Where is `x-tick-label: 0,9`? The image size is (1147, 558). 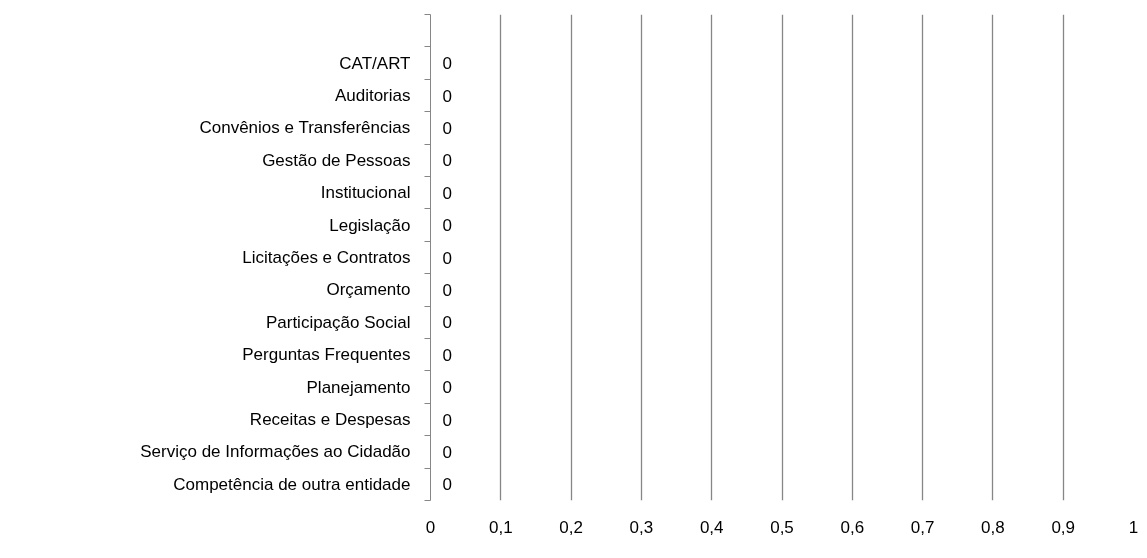 x-tick-label: 0,9 is located at coordinates (1063, 527).